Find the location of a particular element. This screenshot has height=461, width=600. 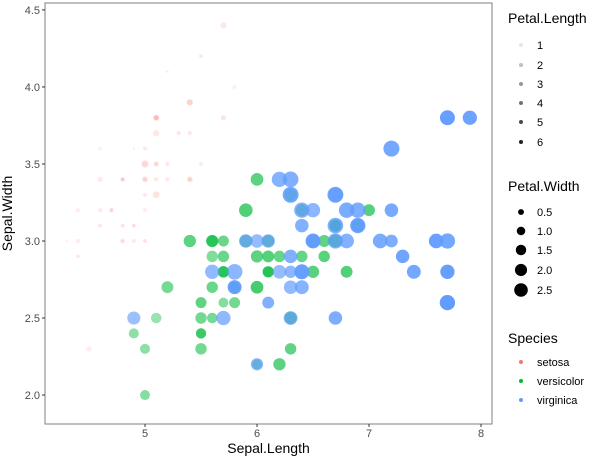

legend-label: 2.0 is located at coordinates (544, 271).